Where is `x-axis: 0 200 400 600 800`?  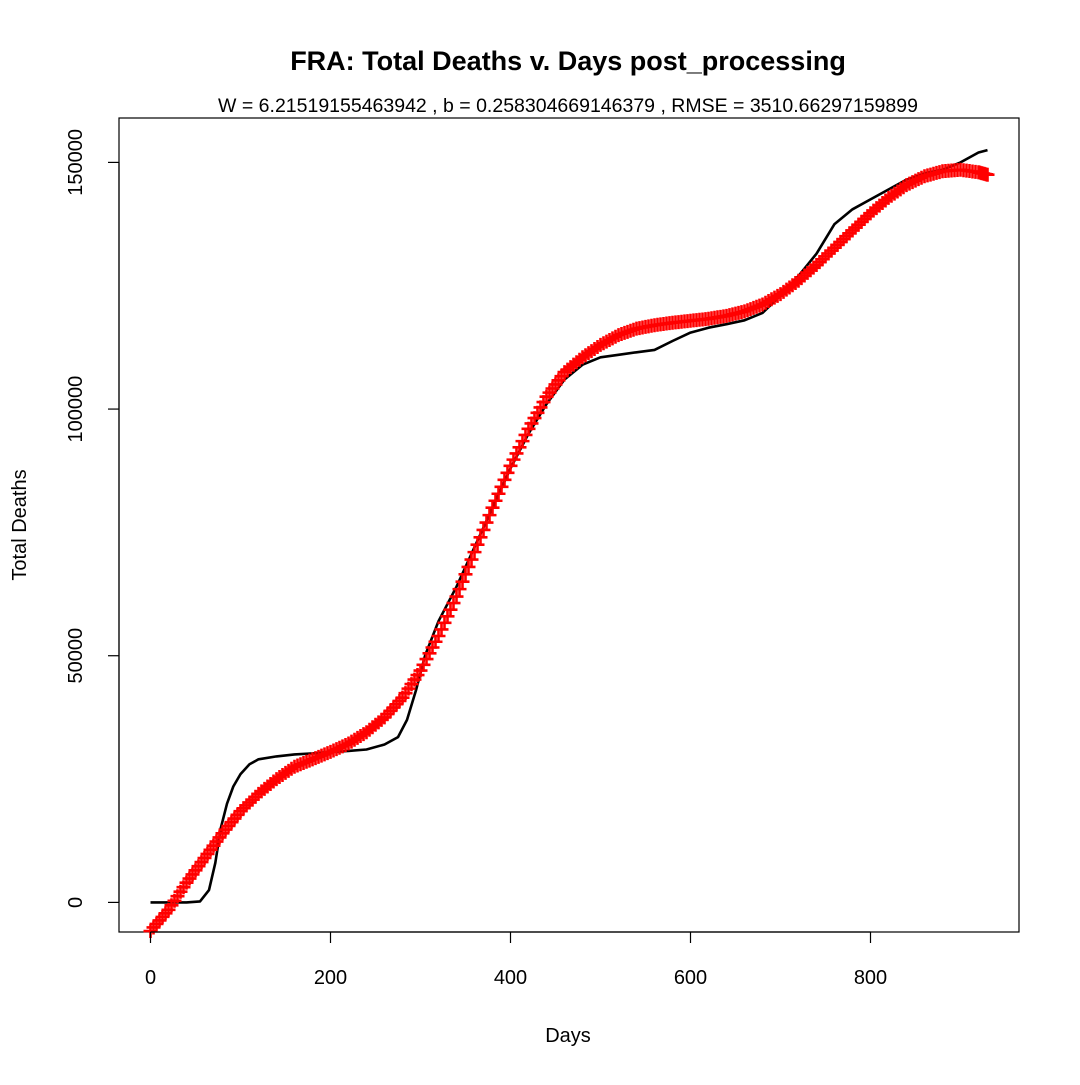 x-axis: 0 200 400 600 800 is located at coordinates (516, 960).